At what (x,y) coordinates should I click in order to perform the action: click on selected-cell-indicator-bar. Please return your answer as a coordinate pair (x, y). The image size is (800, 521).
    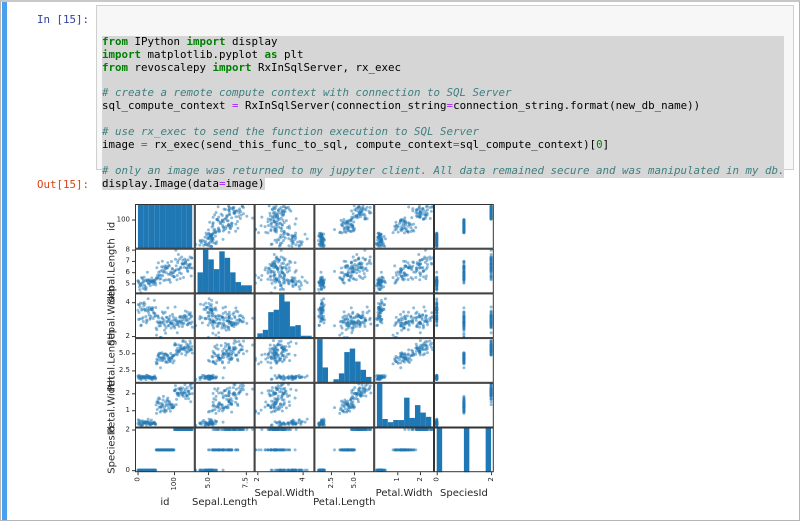
    Looking at the image, I should click on (4, 261).